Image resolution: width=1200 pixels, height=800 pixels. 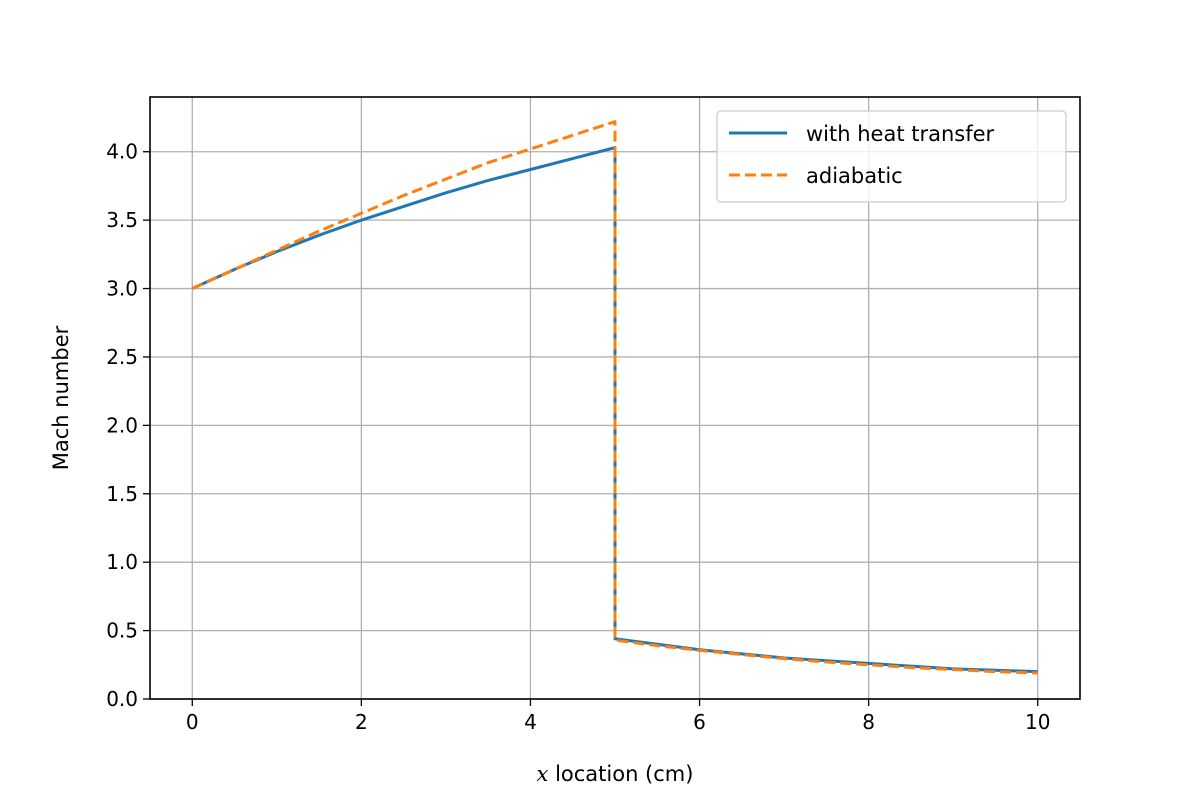 What do you see at coordinates (854, 176) in the screenshot?
I see `legend-label-adiabatic: adiabatic` at bounding box center [854, 176].